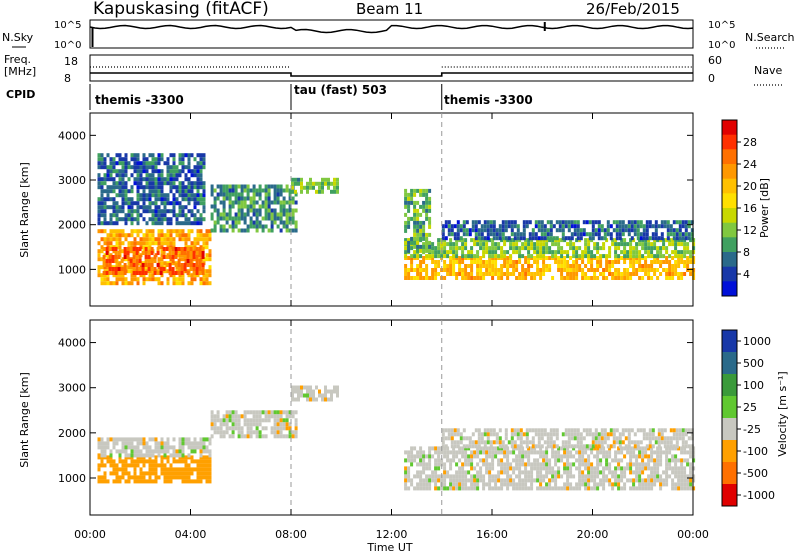 The image size is (800, 554). What do you see at coordinates (90, 534) in the screenshot?
I see `x-tick-label: 00:00` at bounding box center [90, 534].